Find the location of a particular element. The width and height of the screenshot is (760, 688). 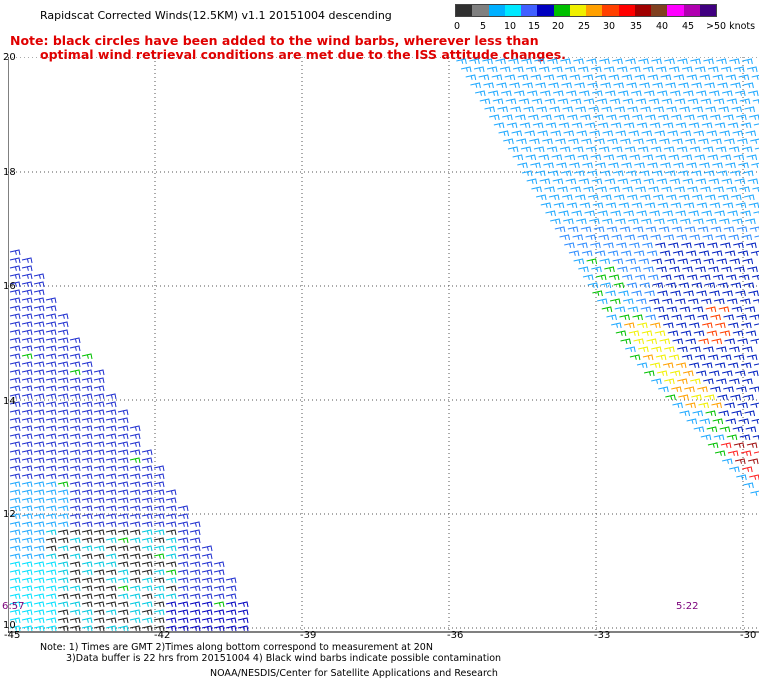

colorbar-label: 10 is located at coordinates (510, 26).